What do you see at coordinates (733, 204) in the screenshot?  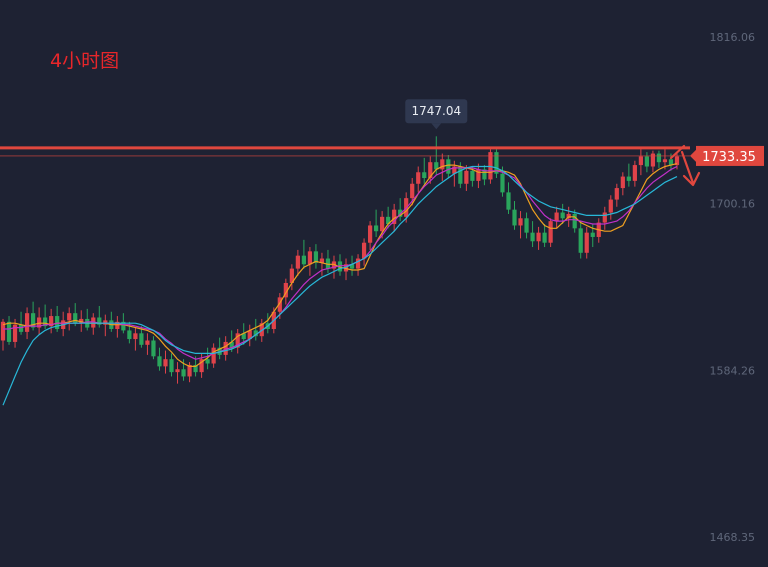 I see `y-tick-label: 1700.16` at bounding box center [733, 204].